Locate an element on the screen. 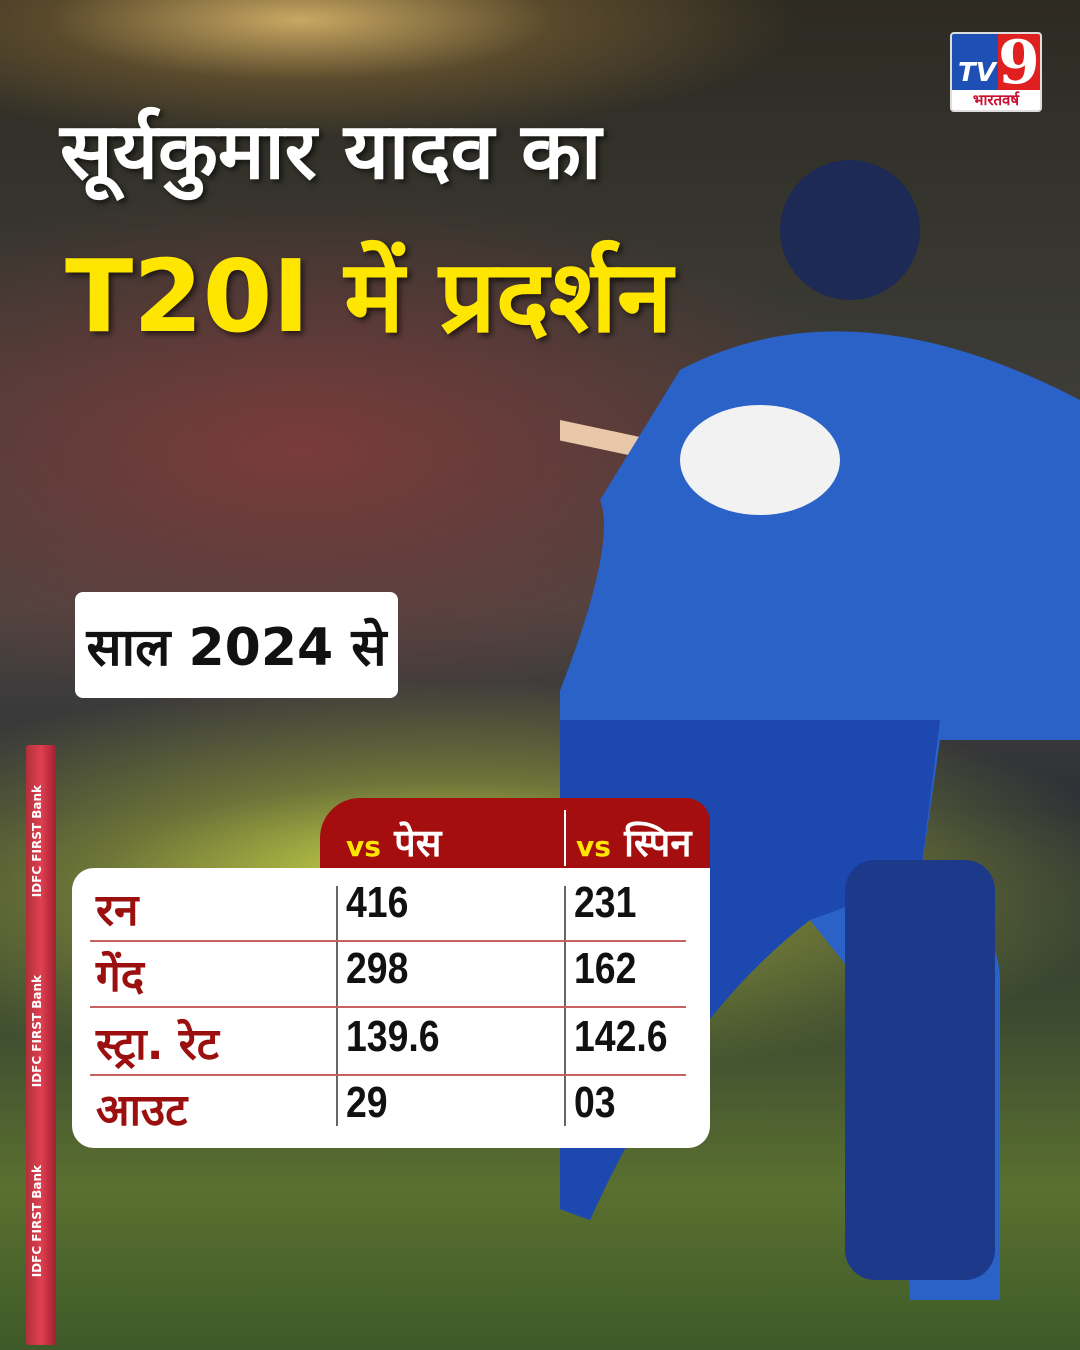 The image size is (1080, 1350). leg-pad is located at coordinates (920, 1070).